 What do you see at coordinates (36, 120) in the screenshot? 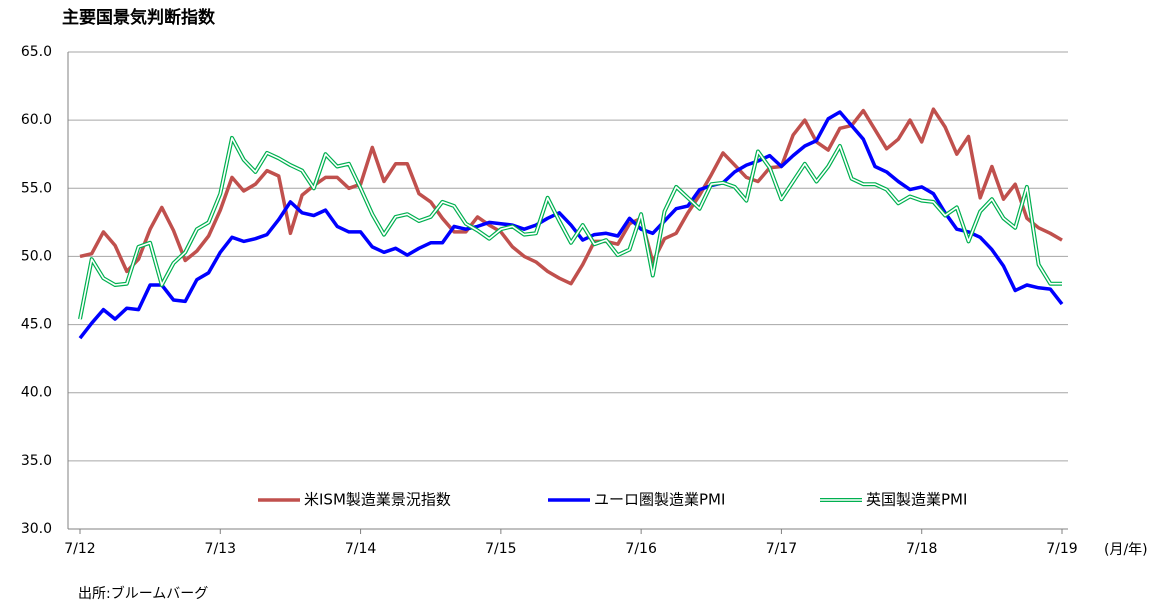
I see `y-tick-label: 60.0` at bounding box center [36, 120].